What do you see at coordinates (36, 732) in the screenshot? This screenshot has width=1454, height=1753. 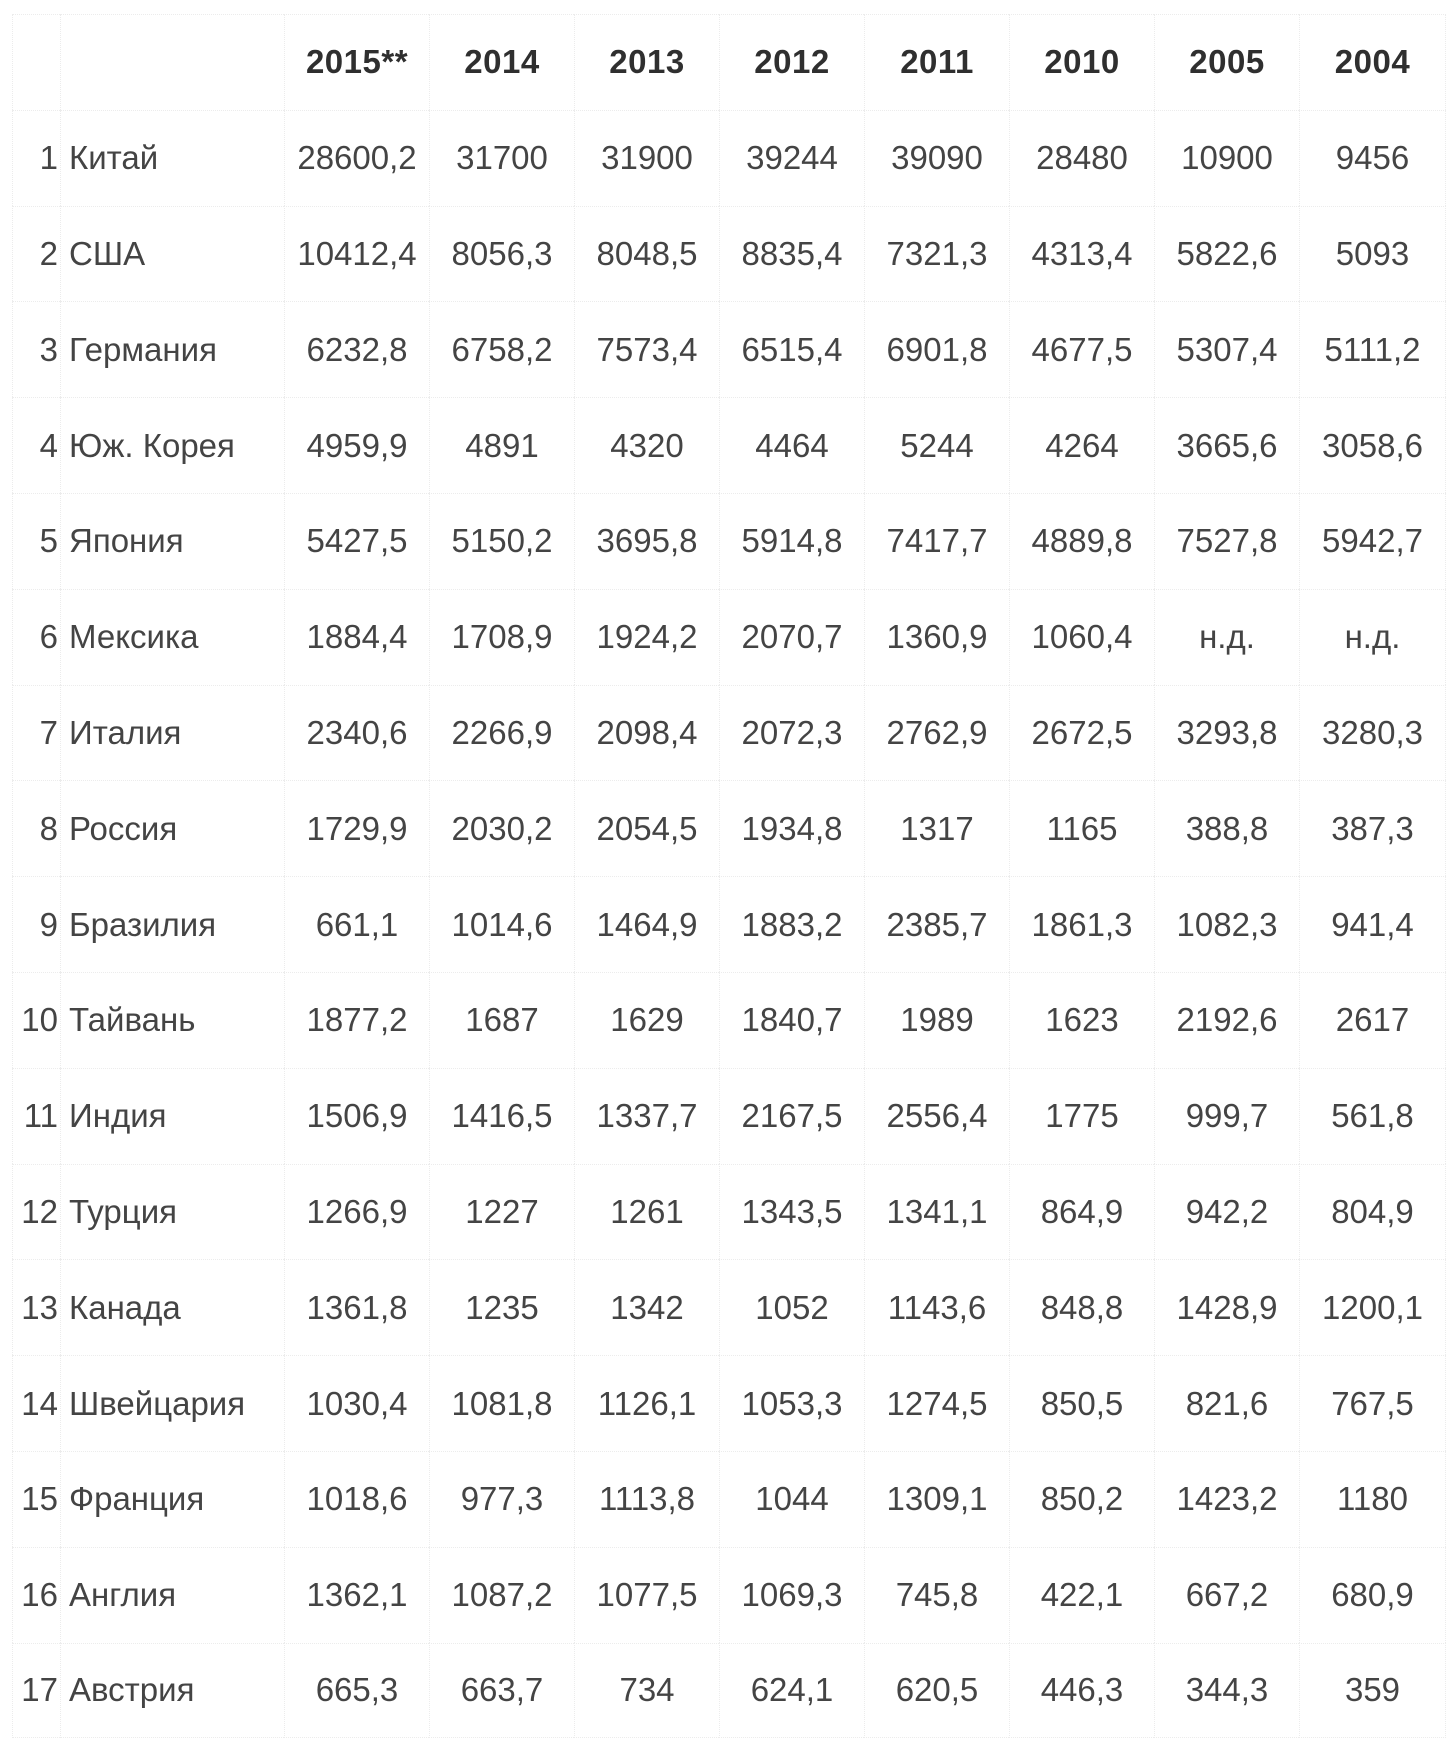 I see `rank-cell: 7` at bounding box center [36, 732].